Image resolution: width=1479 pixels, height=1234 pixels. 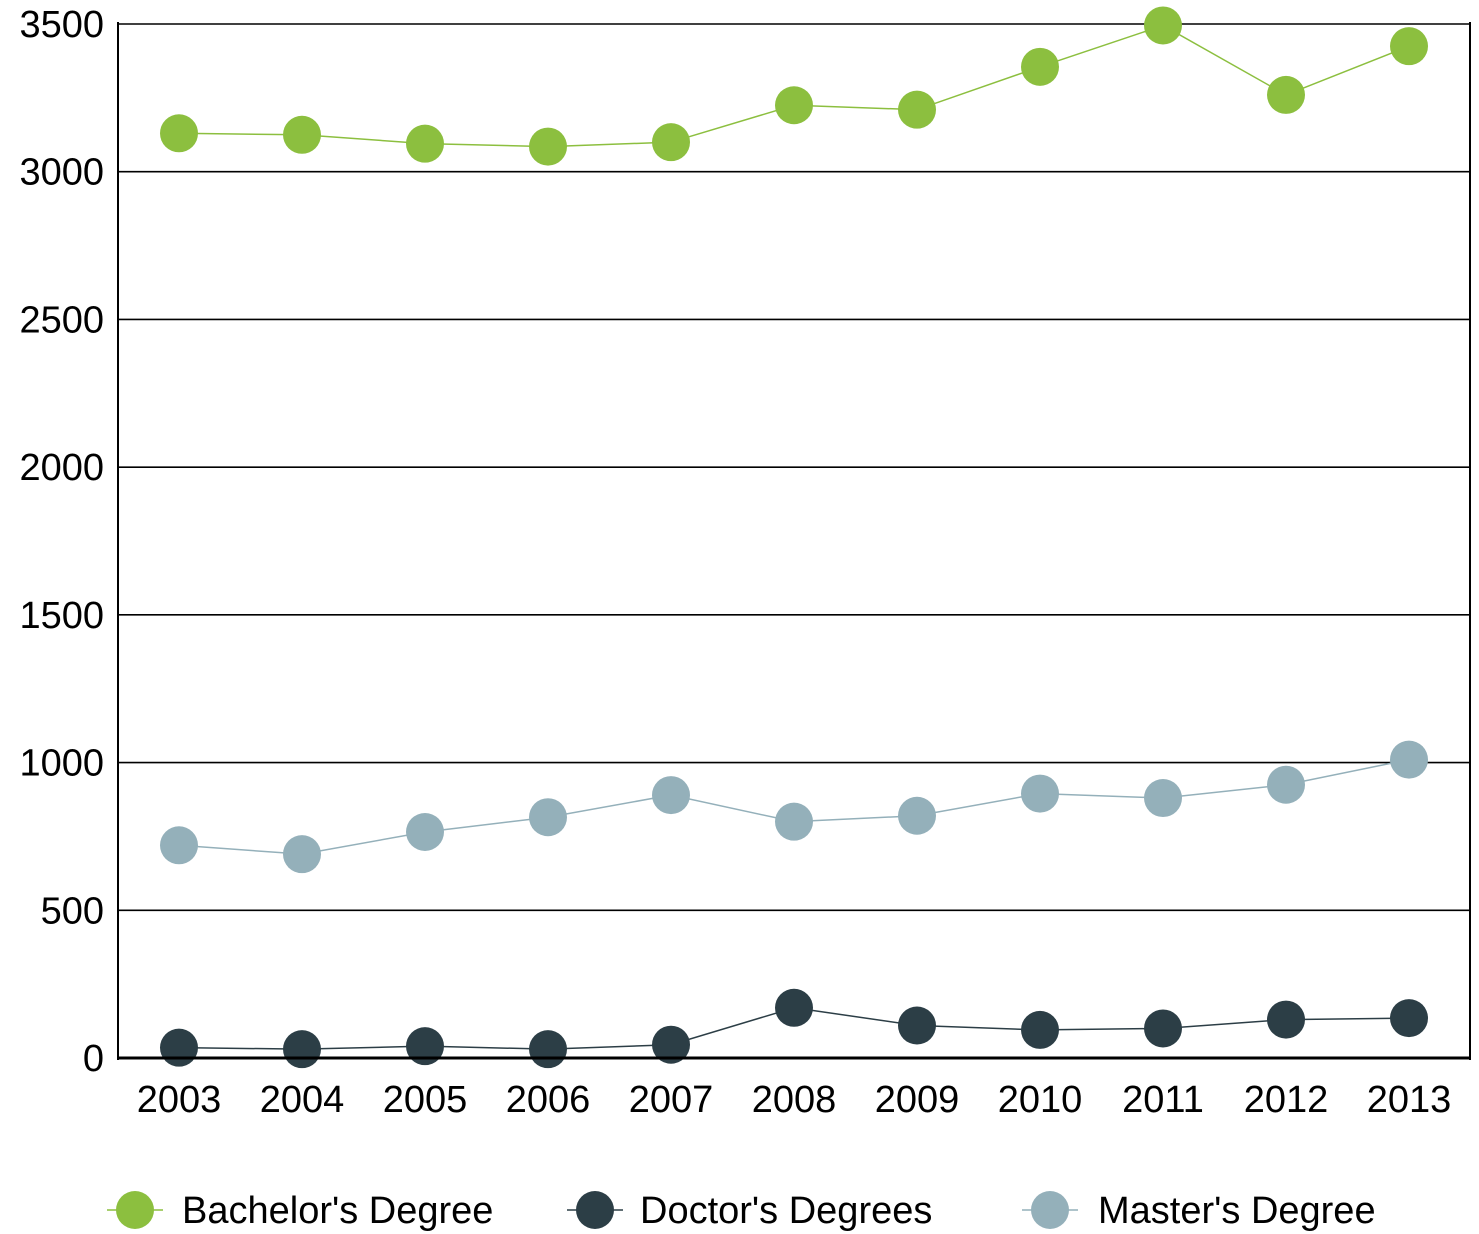 What do you see at coordinates (425, 1100) in the screenshot?
I see `x-tick-label: 2005` at bounding box center [425, 1100].